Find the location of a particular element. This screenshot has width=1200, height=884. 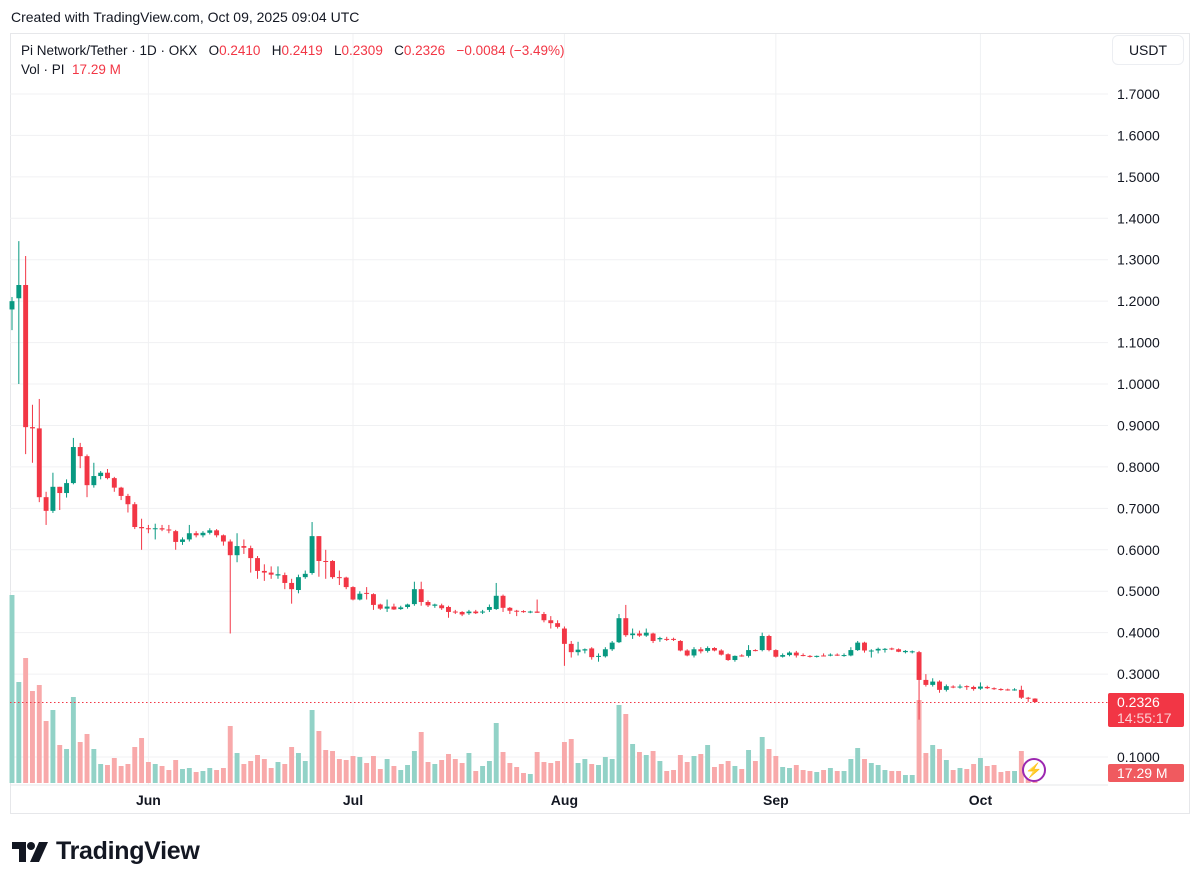

y-tick-label: 1.5000 is located at coordinates (1138, 177).